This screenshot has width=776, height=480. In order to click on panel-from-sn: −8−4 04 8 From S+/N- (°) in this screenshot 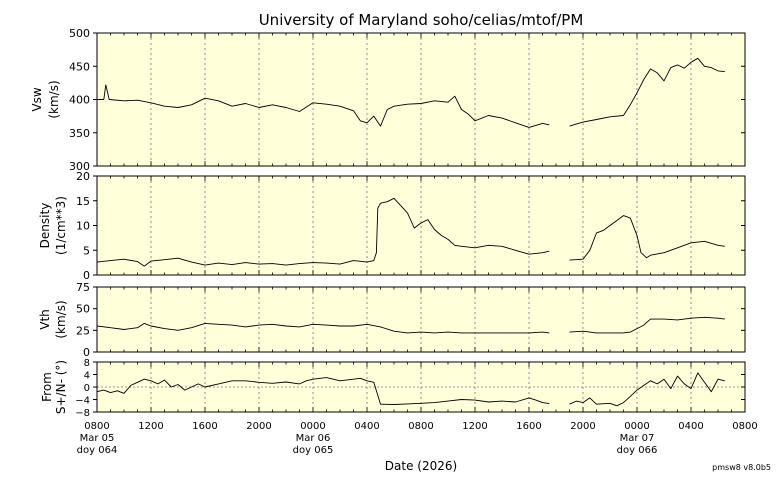, I will do `click(393, 388)`.